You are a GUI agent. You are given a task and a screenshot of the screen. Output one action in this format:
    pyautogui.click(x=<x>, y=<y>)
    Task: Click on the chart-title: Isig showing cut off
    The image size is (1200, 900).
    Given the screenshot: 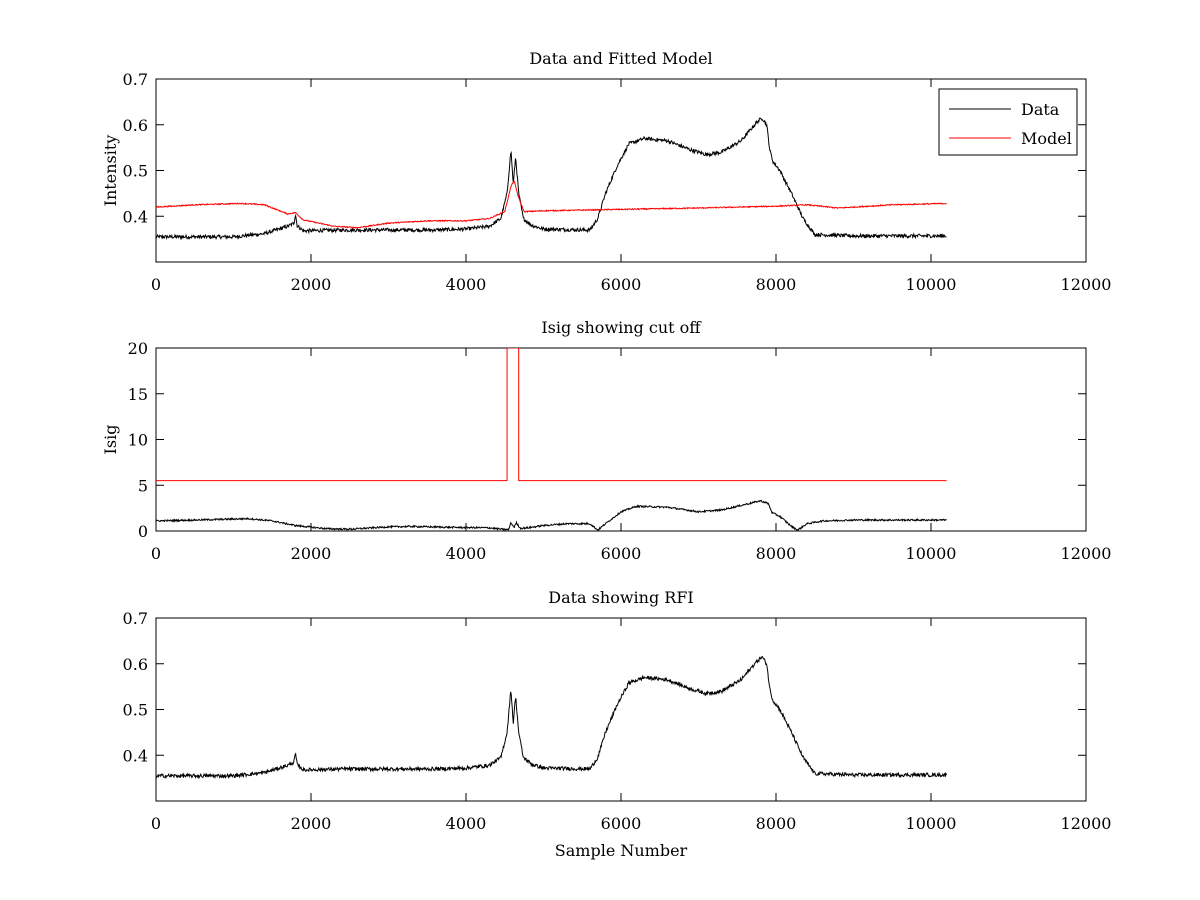 What is the action you would take?
    pyautogui.click(x=621, y=327)
    